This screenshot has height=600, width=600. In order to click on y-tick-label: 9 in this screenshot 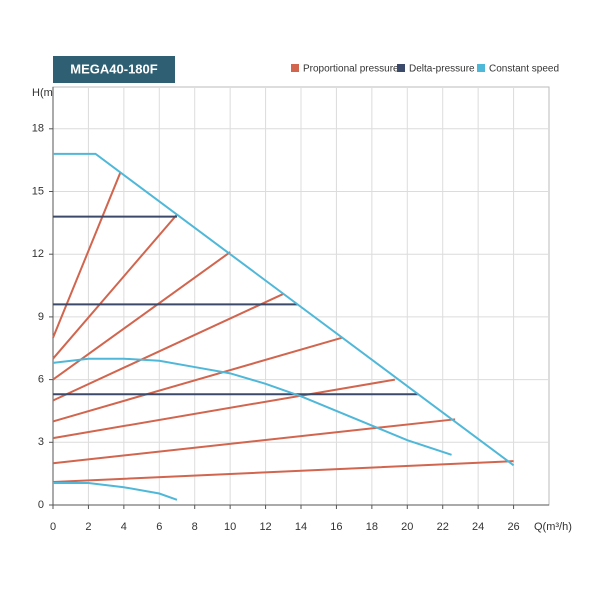, I will do `click(41, 317)`.